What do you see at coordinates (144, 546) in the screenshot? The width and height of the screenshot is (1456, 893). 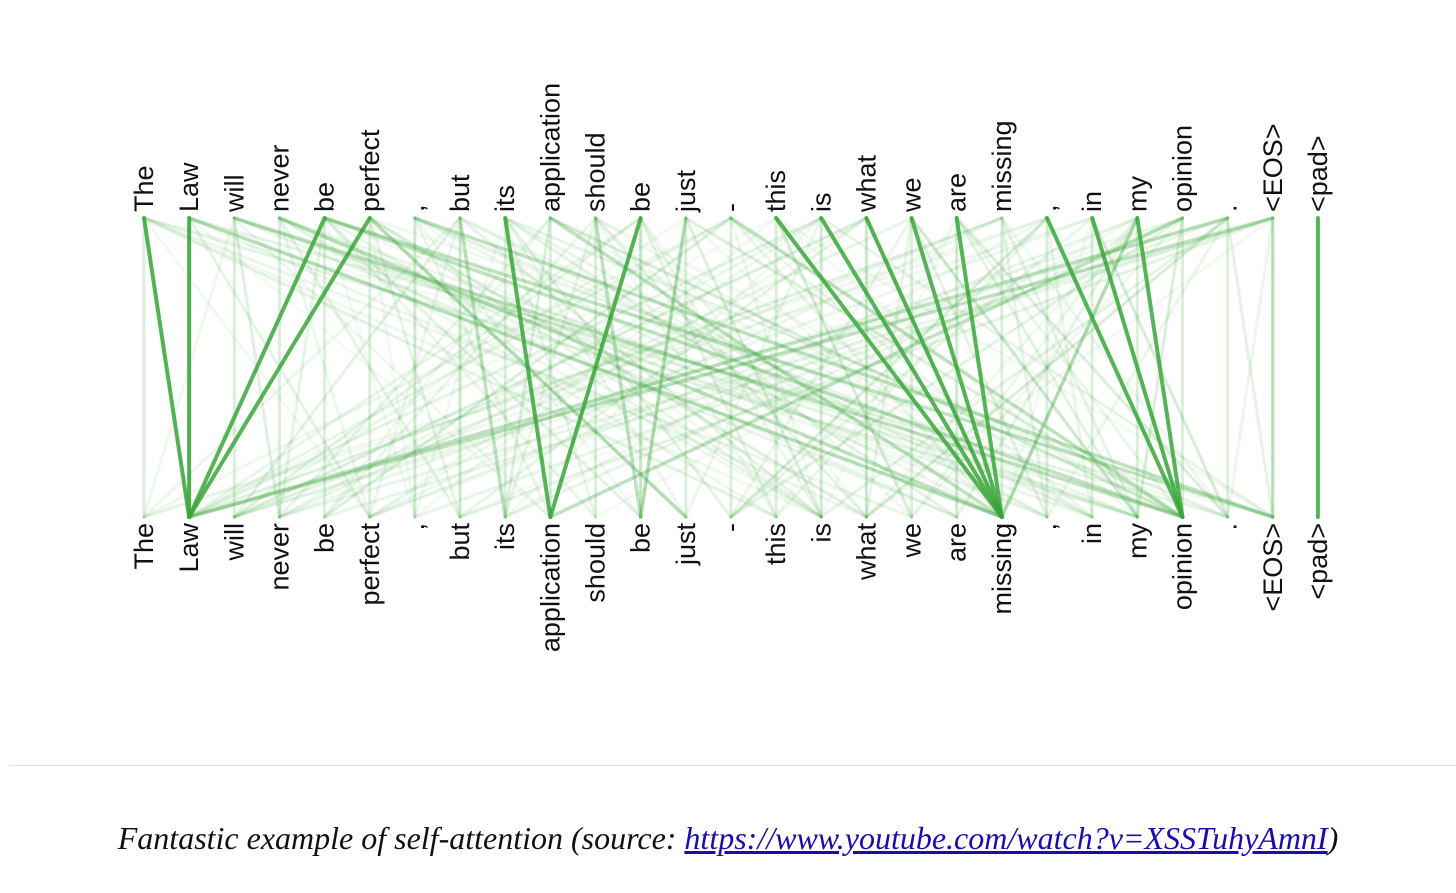 I see `bottom-token-label: The` at bounding box center [144, 546].